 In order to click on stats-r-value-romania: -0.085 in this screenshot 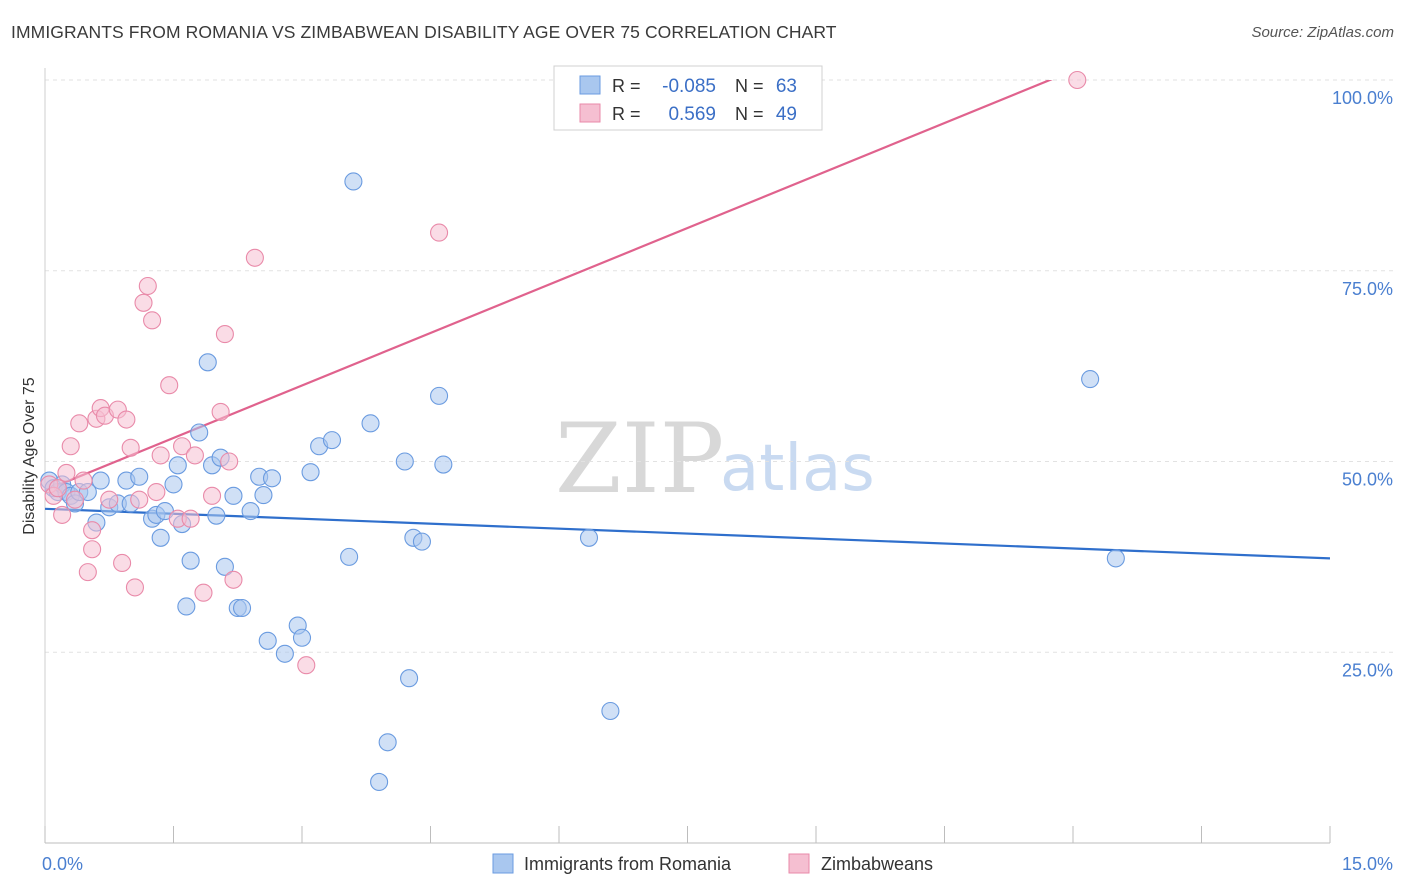, I will do `click(689, 86)`.